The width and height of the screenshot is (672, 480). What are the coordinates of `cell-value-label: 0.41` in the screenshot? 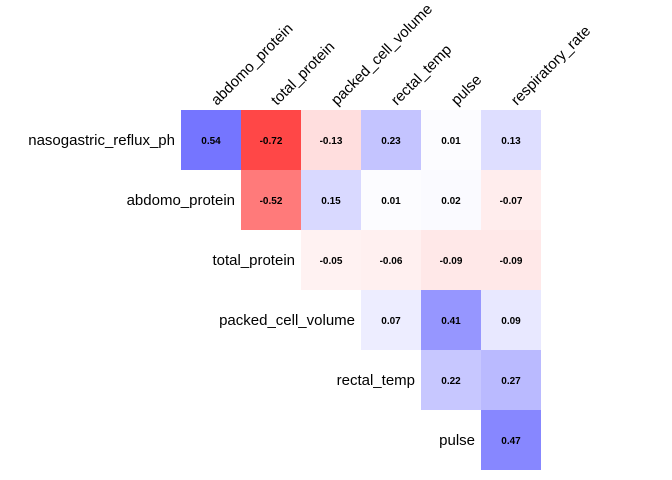 It's located at (451, 321).